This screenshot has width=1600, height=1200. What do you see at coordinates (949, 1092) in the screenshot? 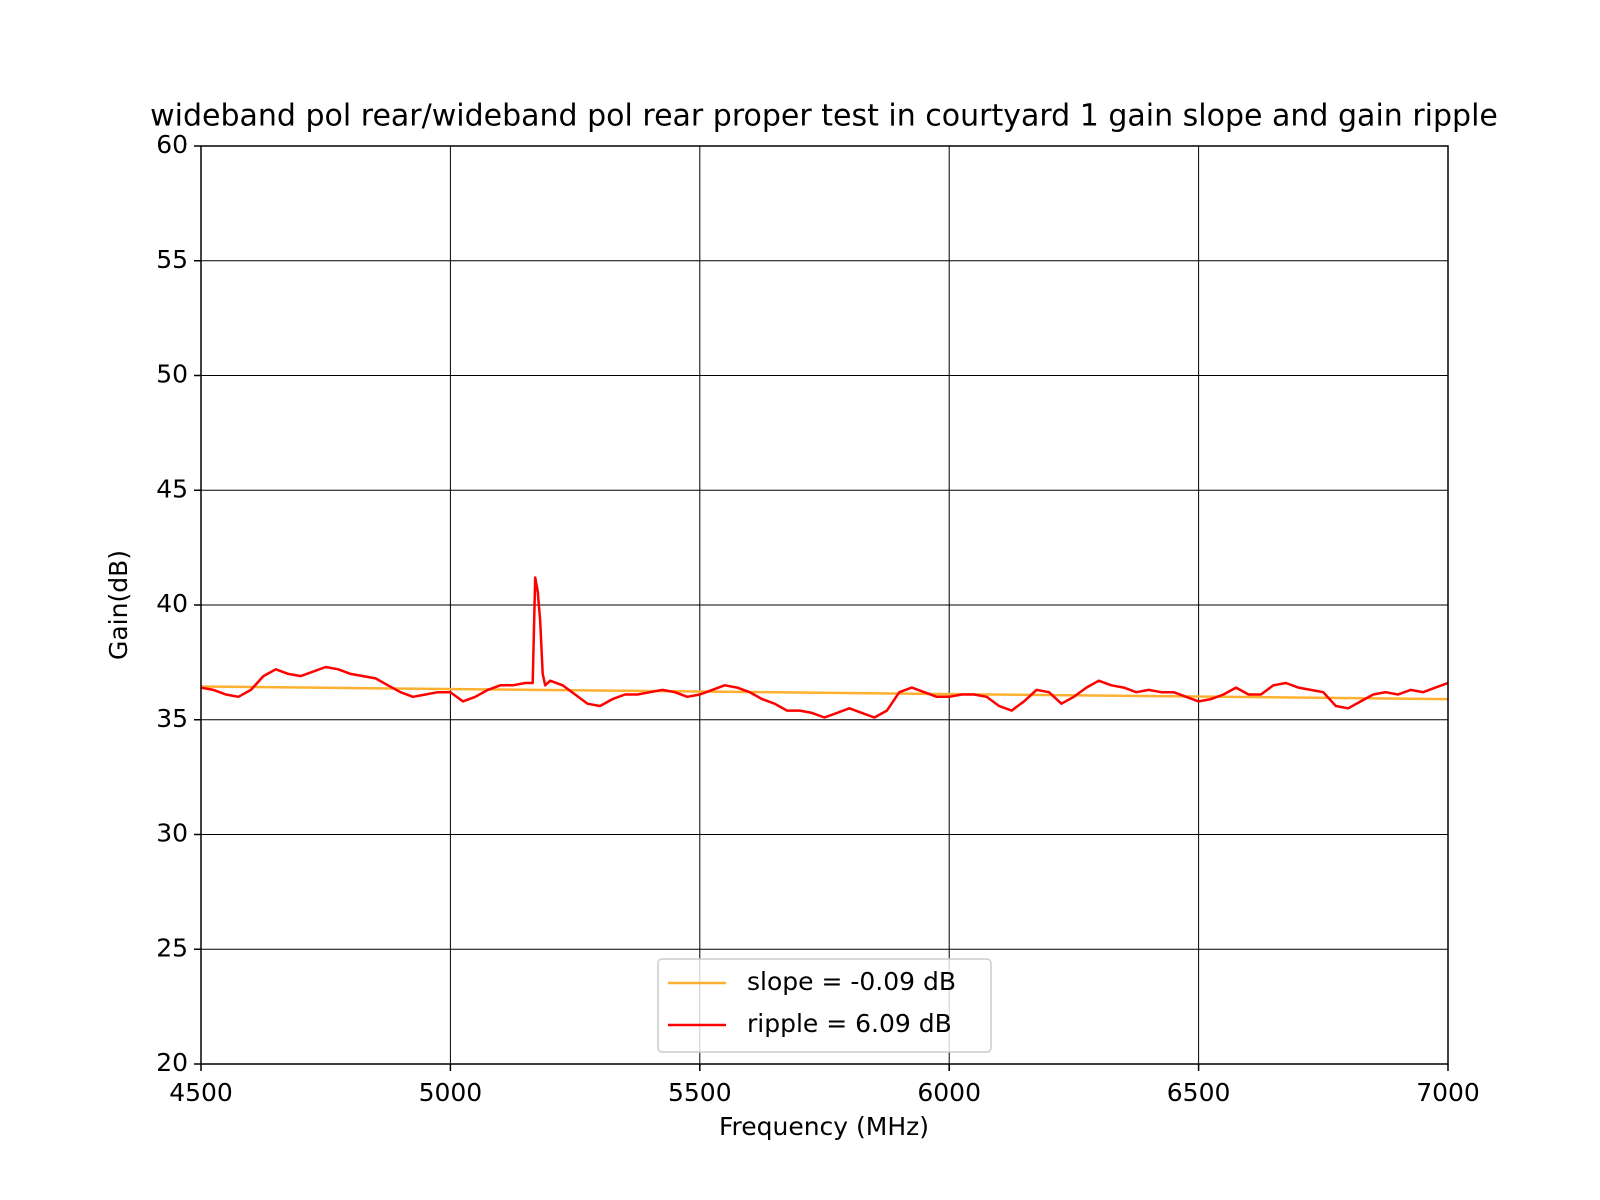
I see `x-tick-label: 6000` at bounding box center [949, 1092].